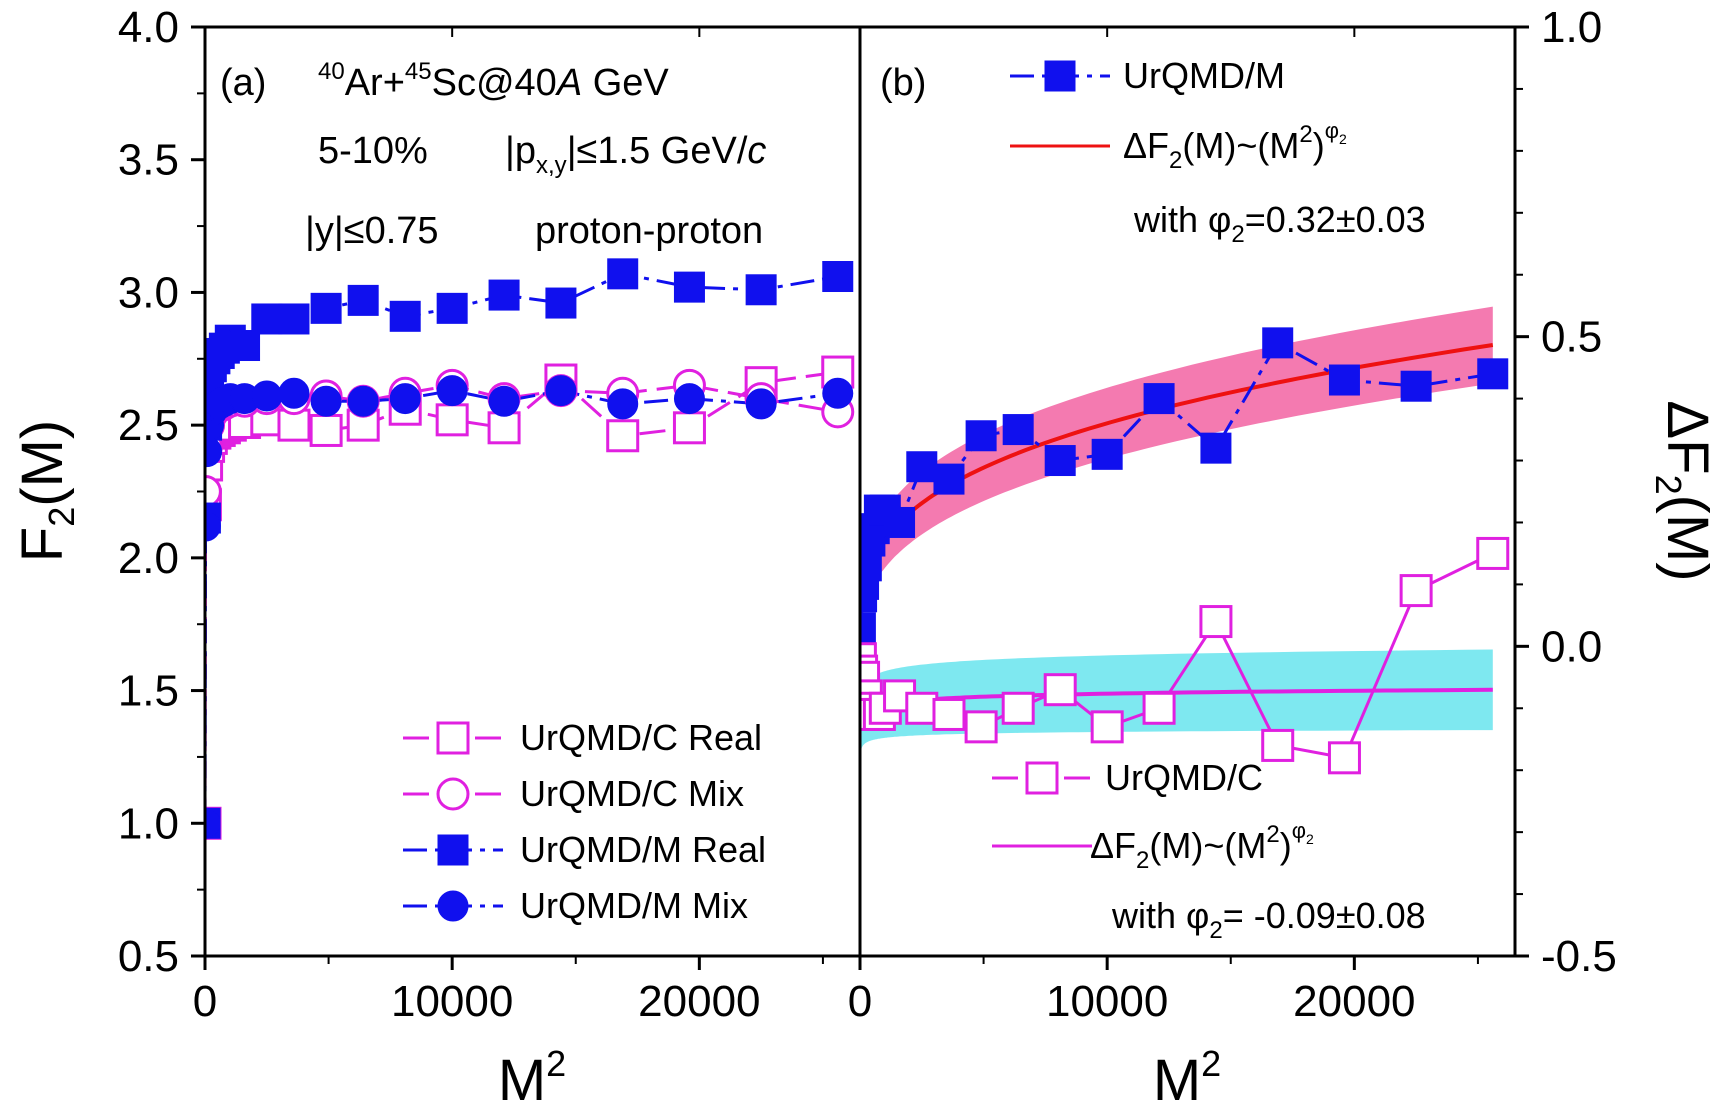 The width and height of the screenshot is (1710, 1119). Describe the element at coordinates (148, 558) in the screenshot. I see `y-tick-label: 2.0` at that location.